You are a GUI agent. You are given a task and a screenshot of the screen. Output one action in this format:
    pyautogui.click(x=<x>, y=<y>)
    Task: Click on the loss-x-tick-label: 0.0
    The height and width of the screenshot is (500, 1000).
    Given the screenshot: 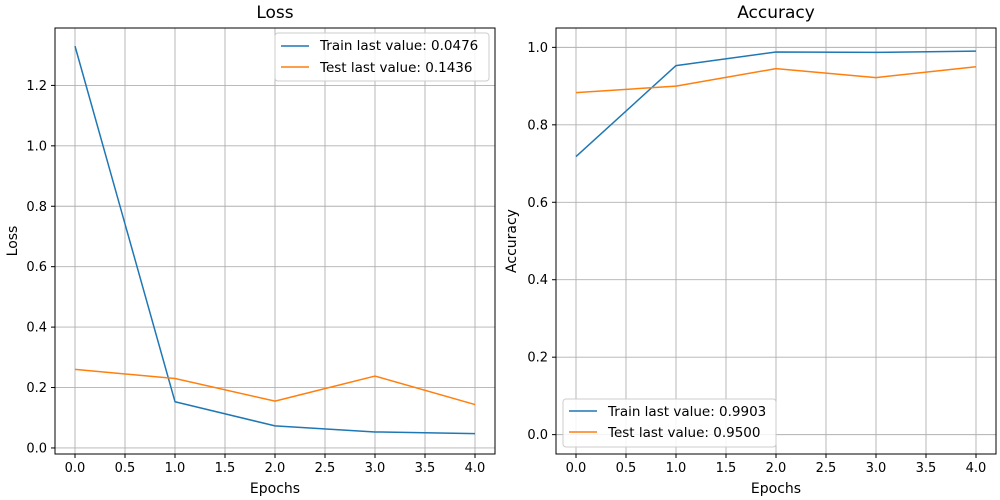 What is the action you would take?
    pyautogui.click(x=75, y=468)
    